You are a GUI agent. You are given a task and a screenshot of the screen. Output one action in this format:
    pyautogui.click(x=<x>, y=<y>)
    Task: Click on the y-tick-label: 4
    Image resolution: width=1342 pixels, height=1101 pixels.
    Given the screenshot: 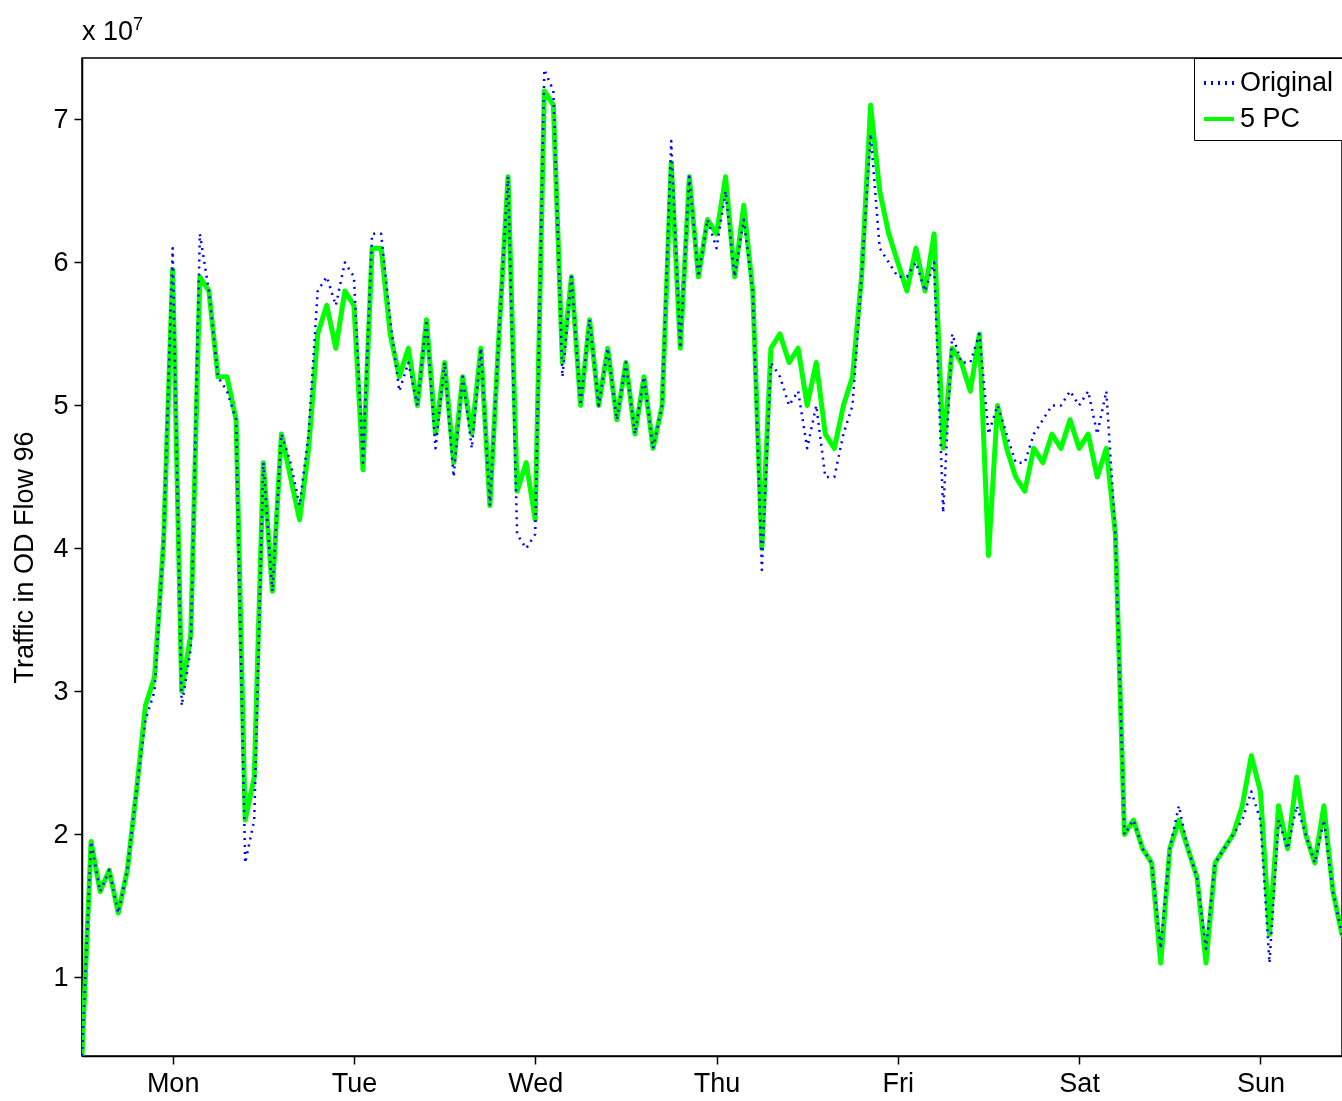 What is the action you would take?
    pyautogui.click(x=61, y=547)
    